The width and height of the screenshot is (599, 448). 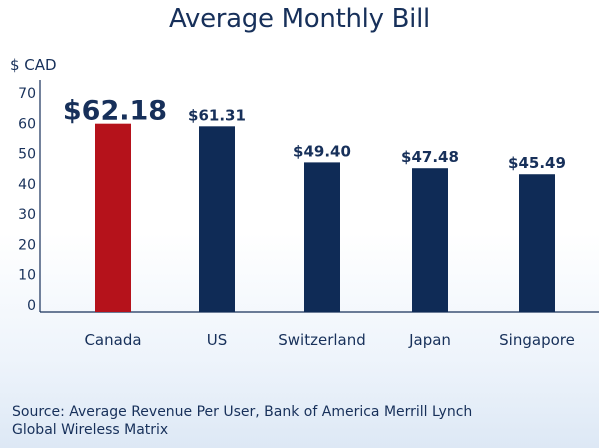 I want to click on y-tick-label: 40, so click(x=27, y=185).